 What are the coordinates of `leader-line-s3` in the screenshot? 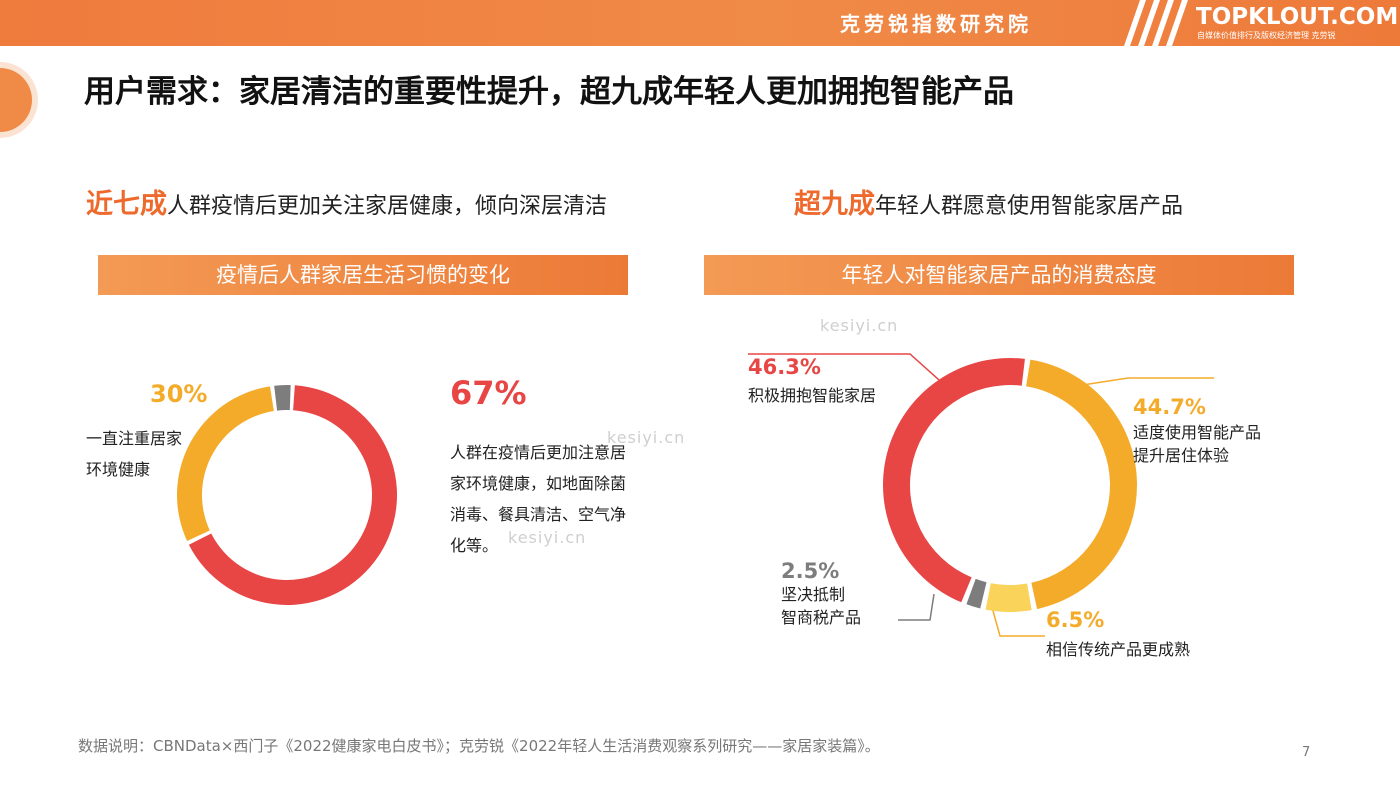 It's located at (1017, 618).